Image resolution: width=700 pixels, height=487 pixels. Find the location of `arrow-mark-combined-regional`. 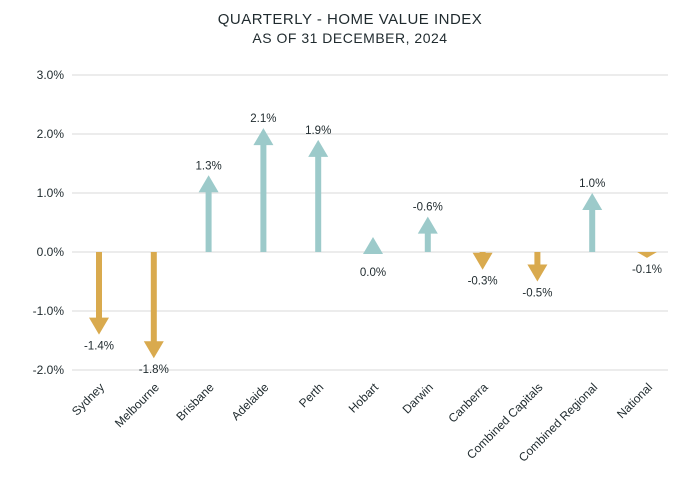

arrow-mark-combined-regional is located at coordinates (592, 222).